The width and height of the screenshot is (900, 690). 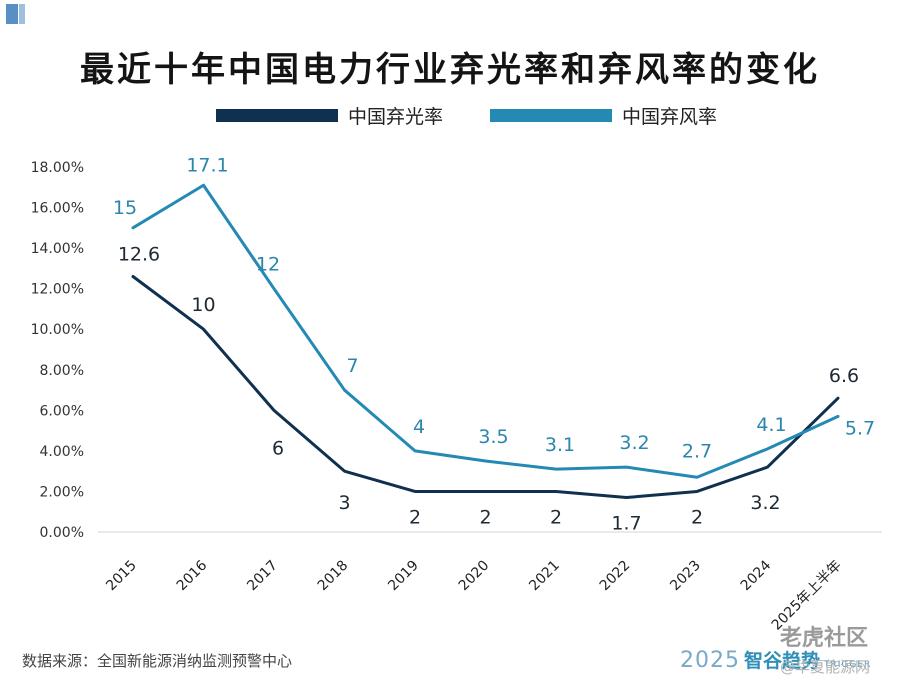 What do you see at coordinates (344, 503) in the screenshot?
I see `data-label-solar: 3` at bounding box center [344, 503].